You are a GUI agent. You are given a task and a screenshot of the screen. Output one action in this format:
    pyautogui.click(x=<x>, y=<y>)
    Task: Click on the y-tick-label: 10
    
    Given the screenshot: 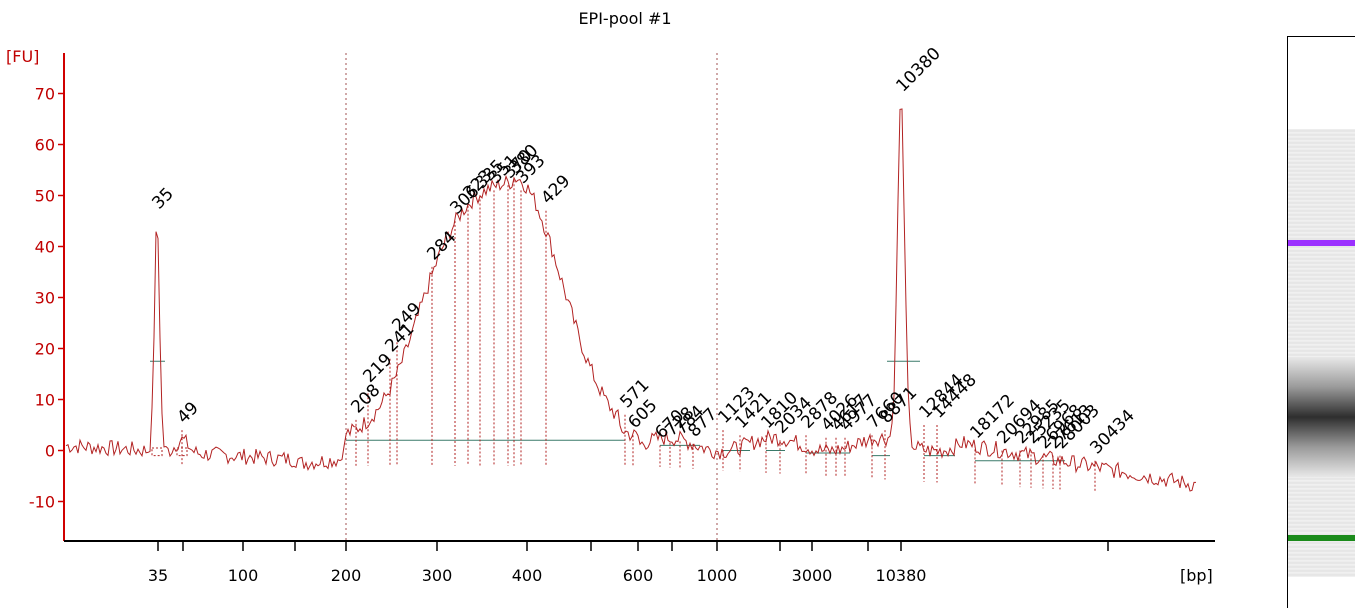 What is the action you would take?
    pyautogui.click(x=45, y=400)
    